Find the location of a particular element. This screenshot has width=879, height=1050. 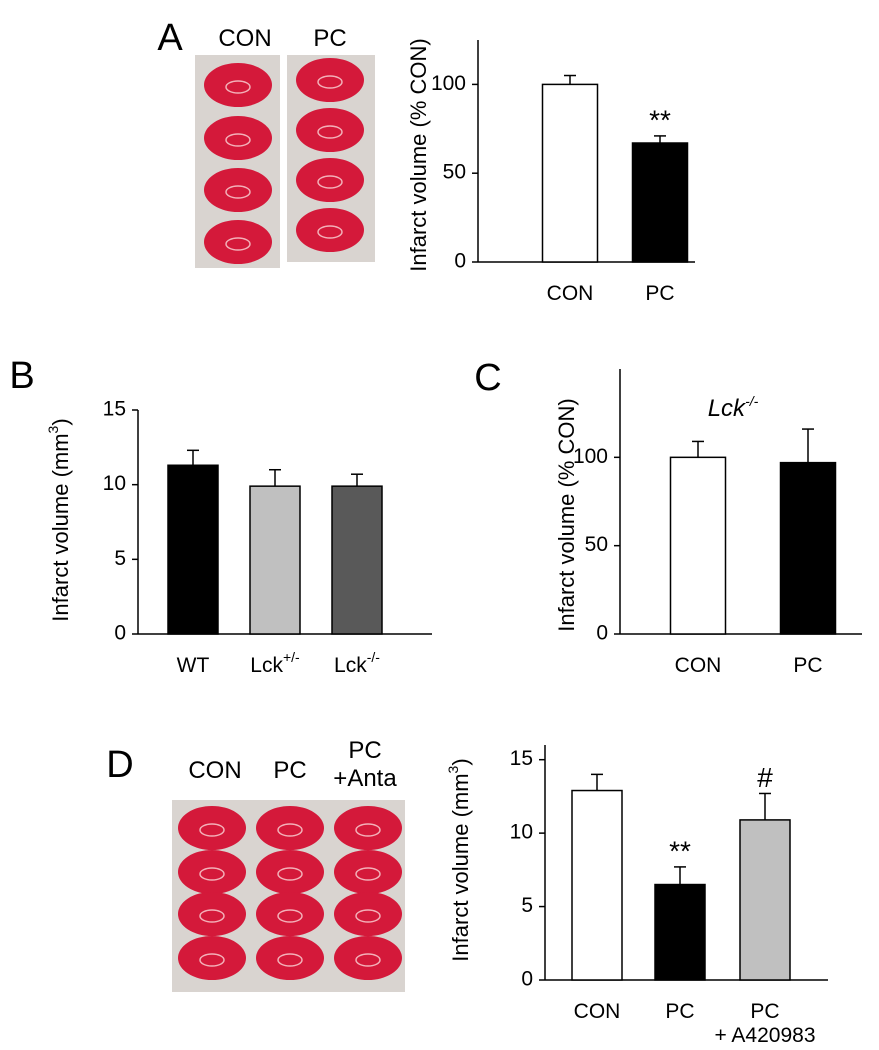

image-label: PC +Anta is located at coordinates (365, 764).